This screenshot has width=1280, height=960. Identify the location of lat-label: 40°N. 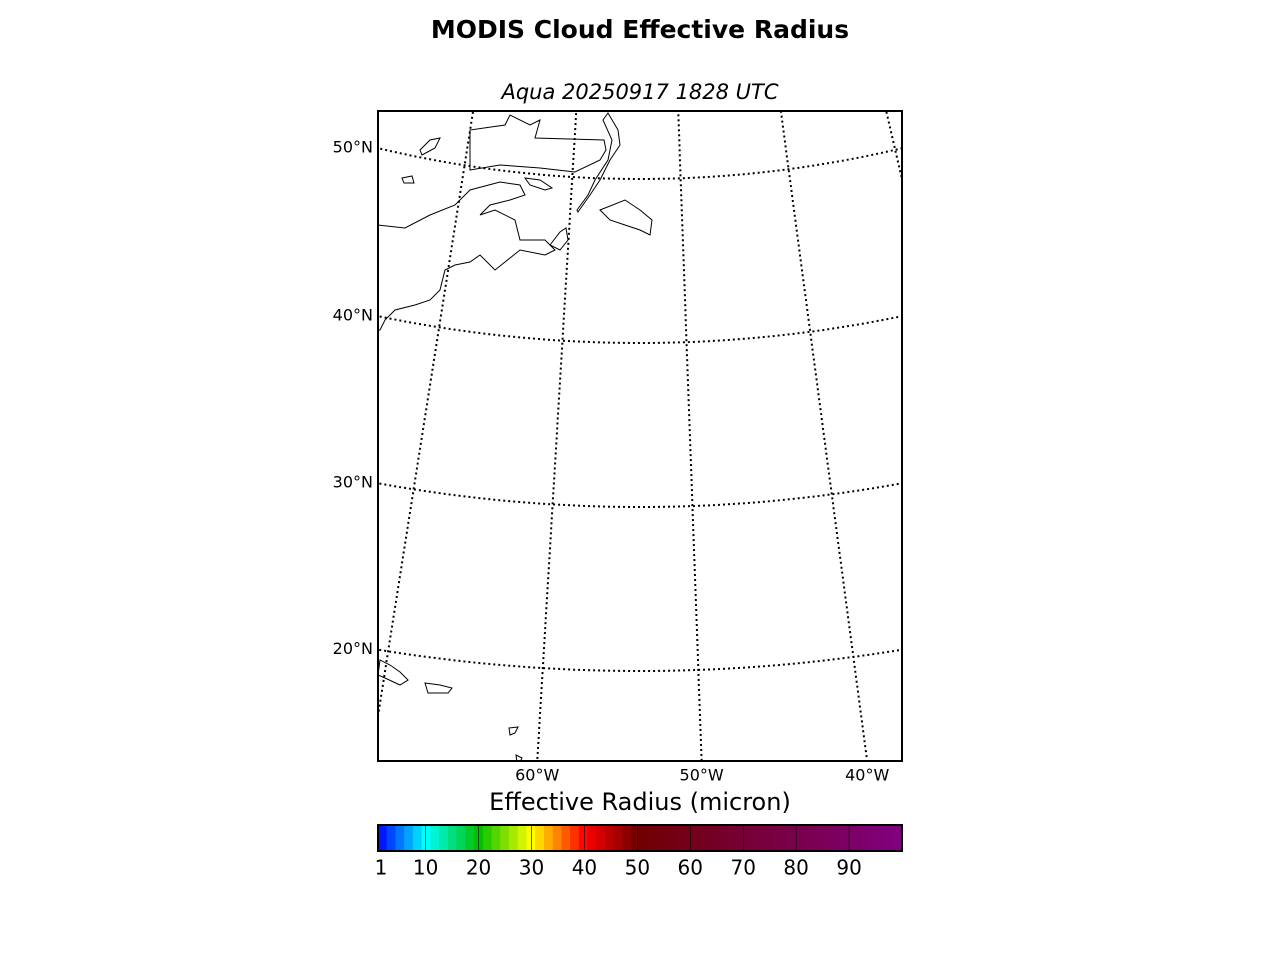
(353, 315).